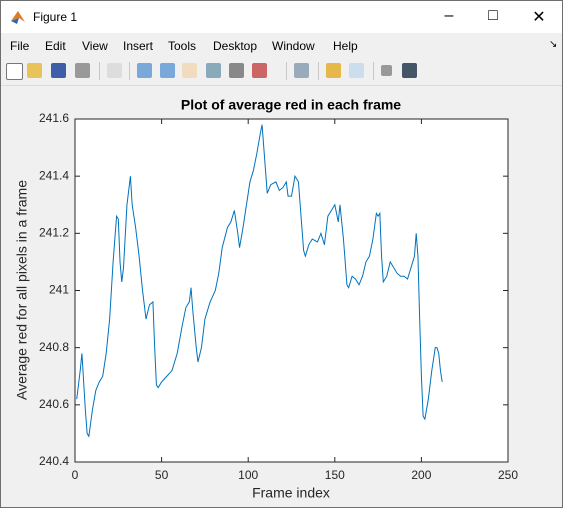  I want to click on hide-tools-button, so click(386, 70).